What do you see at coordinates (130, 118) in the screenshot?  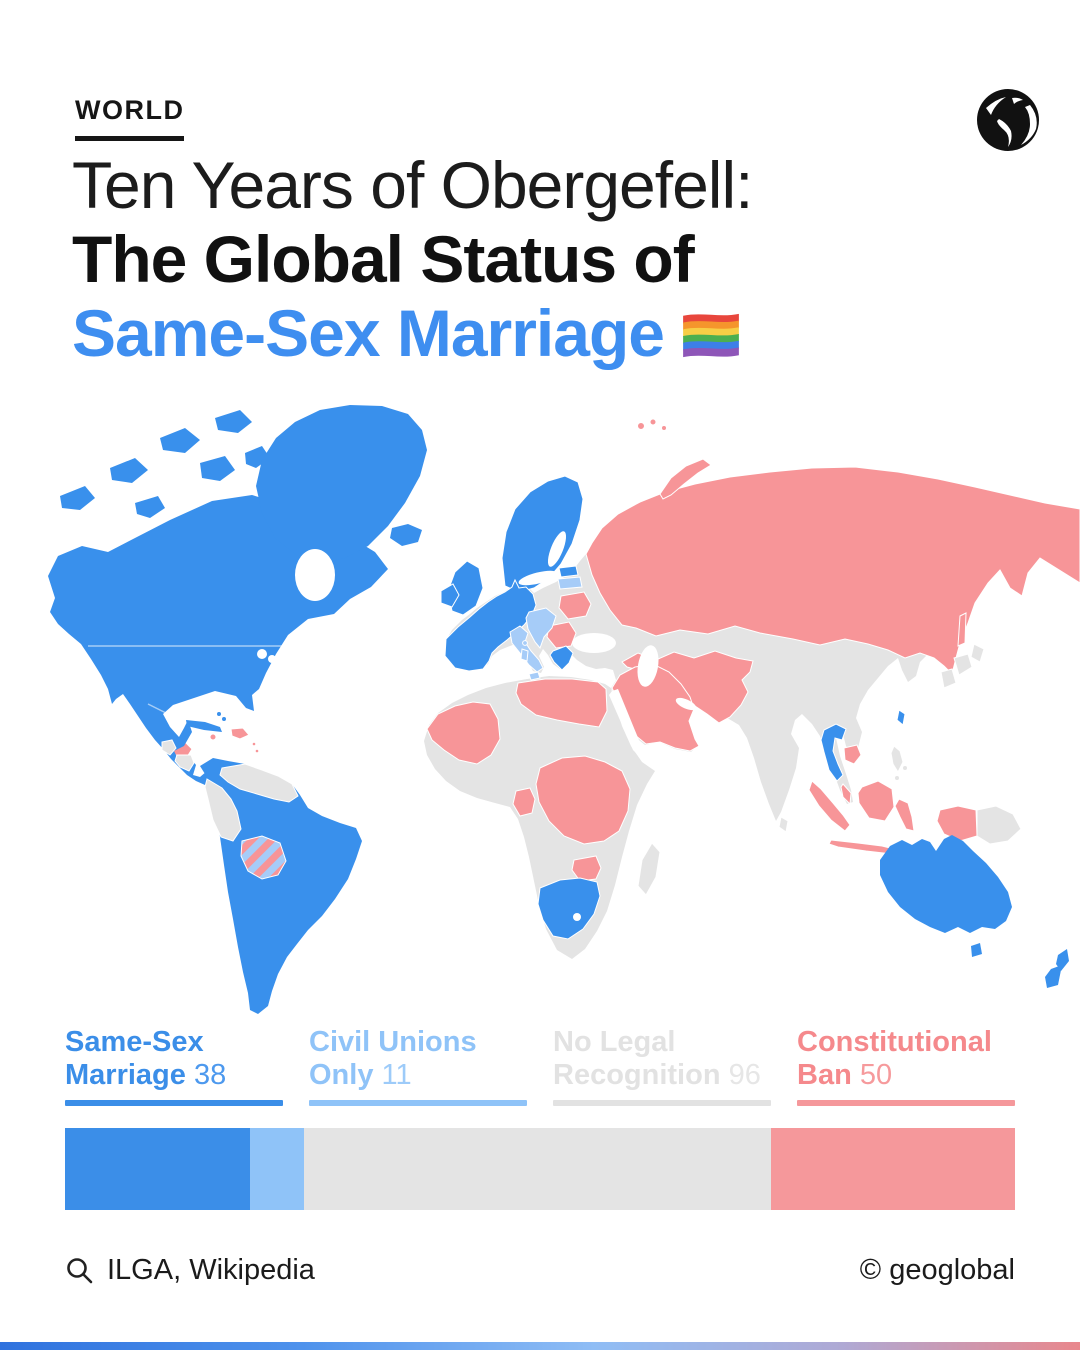 I see `kicker-world: WORLD` at bounding box center [130, 118].